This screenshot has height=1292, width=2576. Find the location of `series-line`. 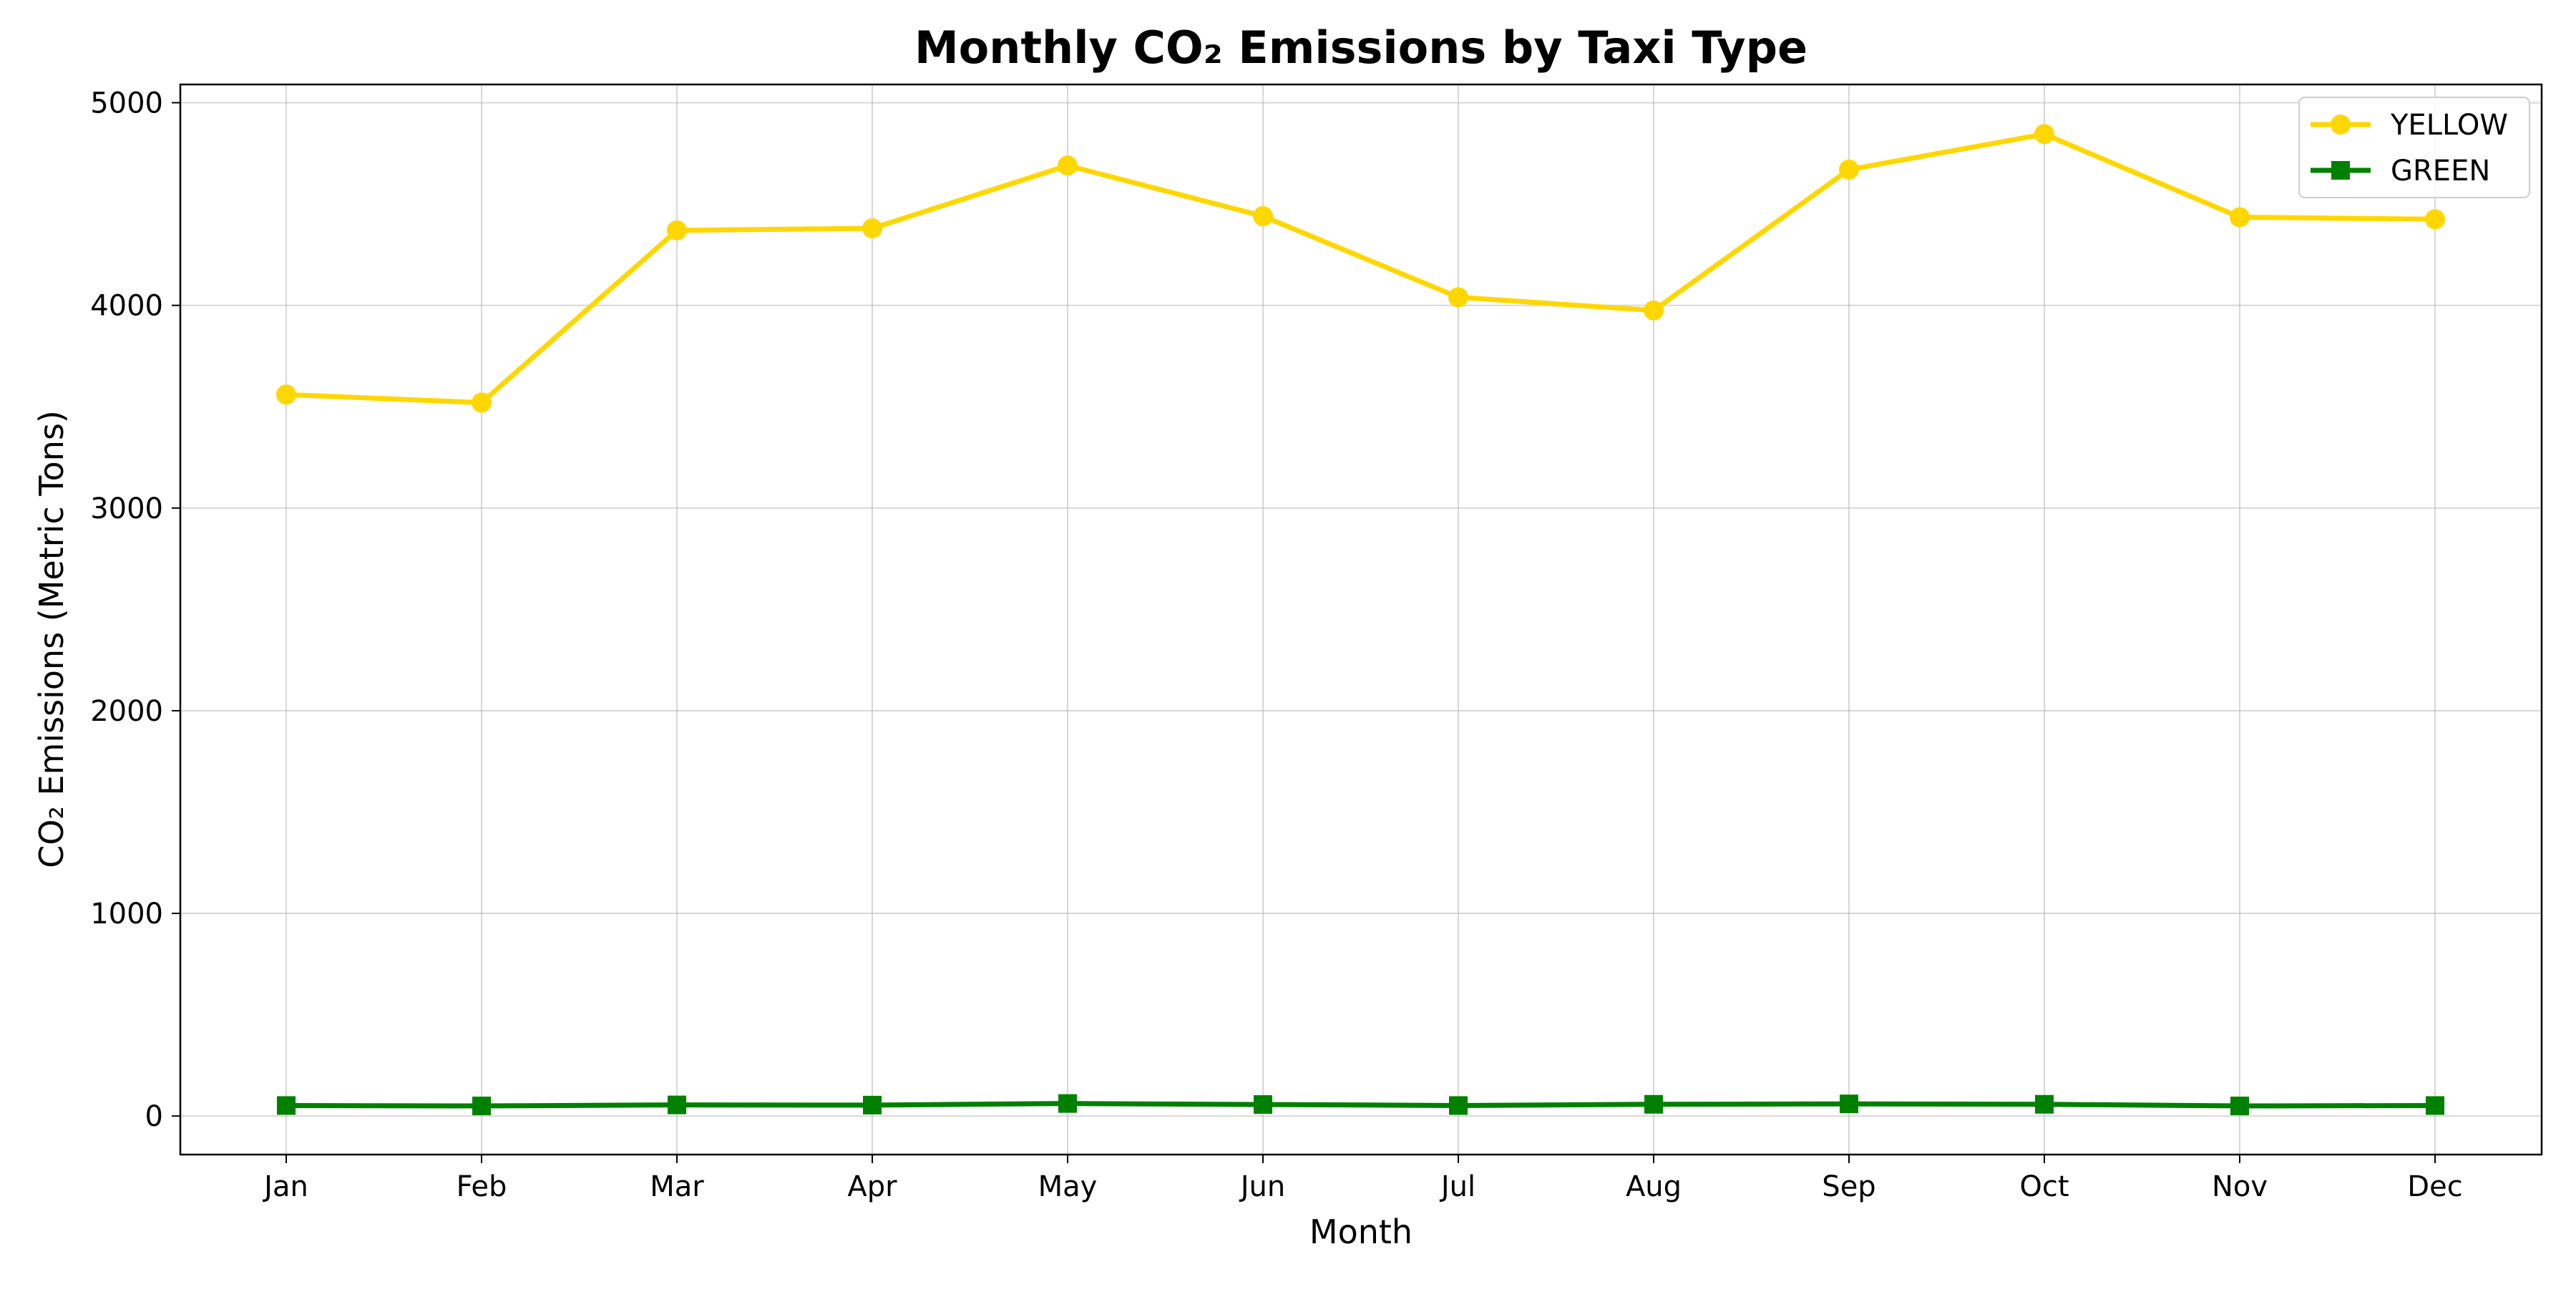

series-line is located at coordinates (1361, 1105).